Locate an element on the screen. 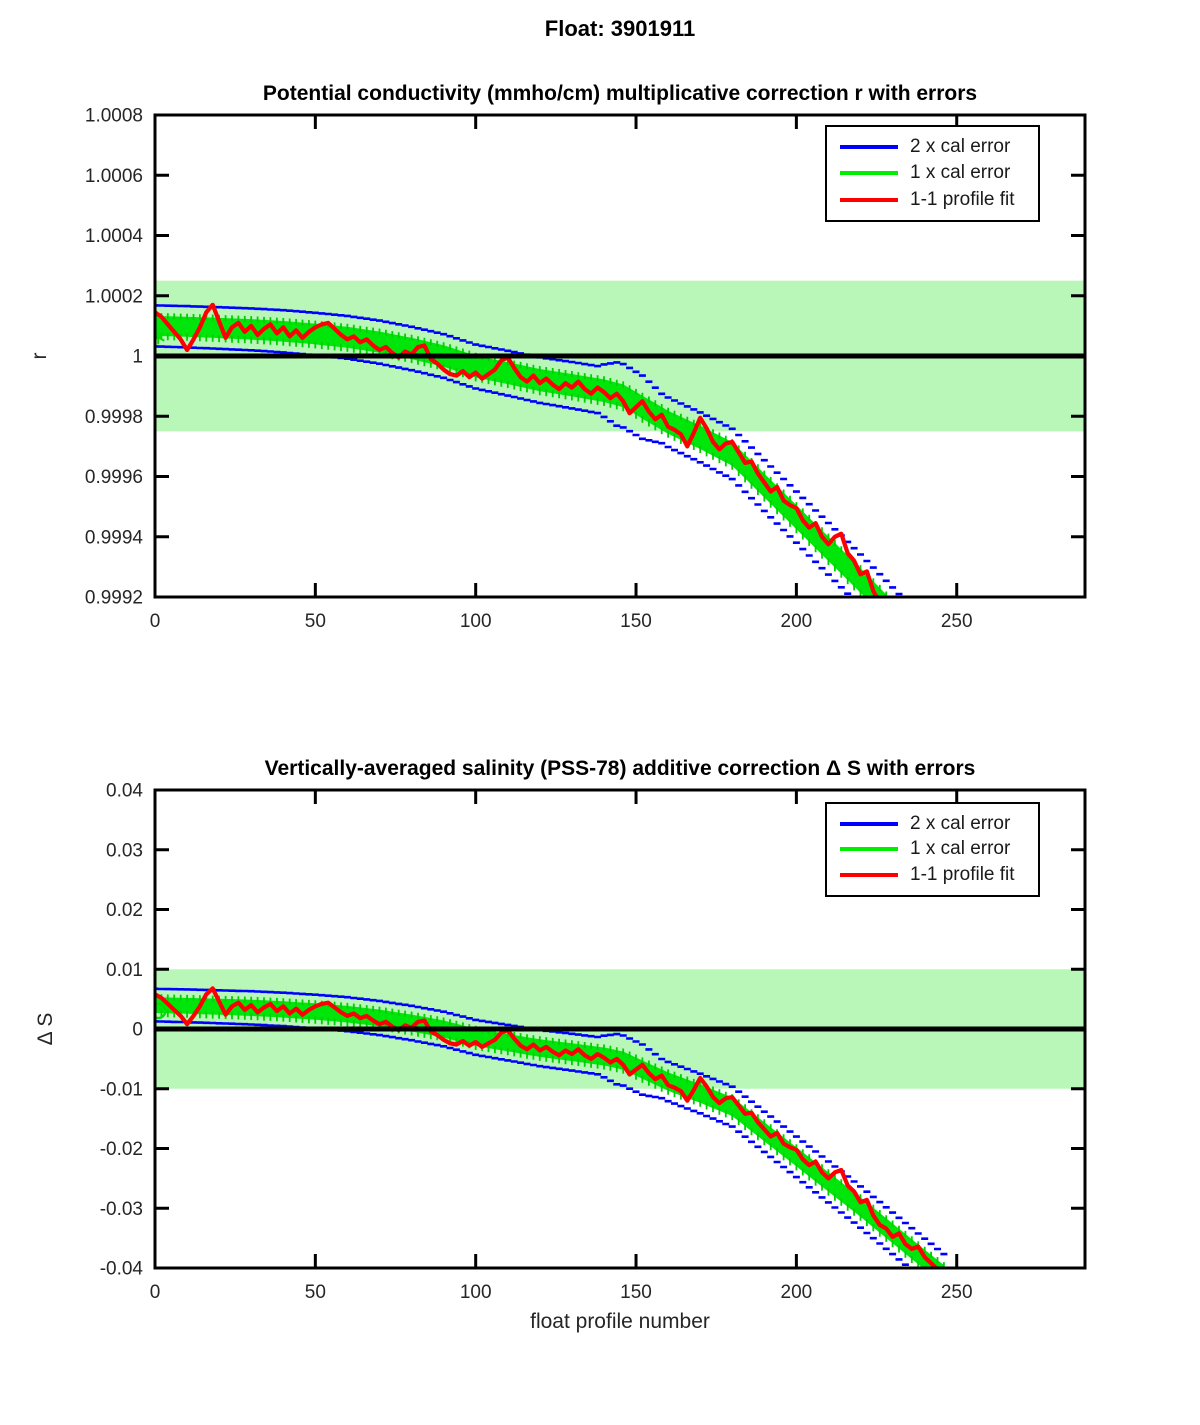 The height and width of the screenshot is (1425, 1200). y-tick-label: 1.0008 is located at coordinates (114, 116).